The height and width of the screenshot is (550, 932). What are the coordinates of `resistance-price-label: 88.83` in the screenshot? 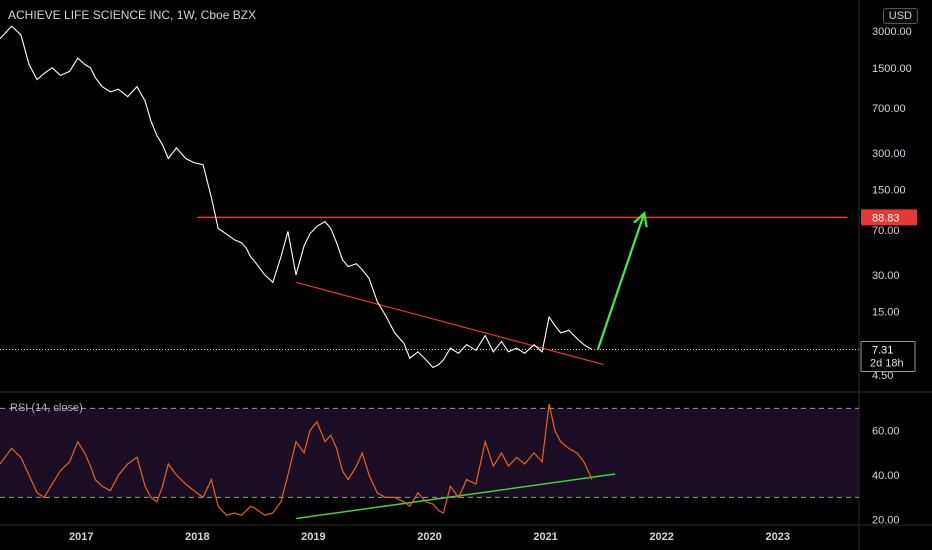 It's located at (886, 218).